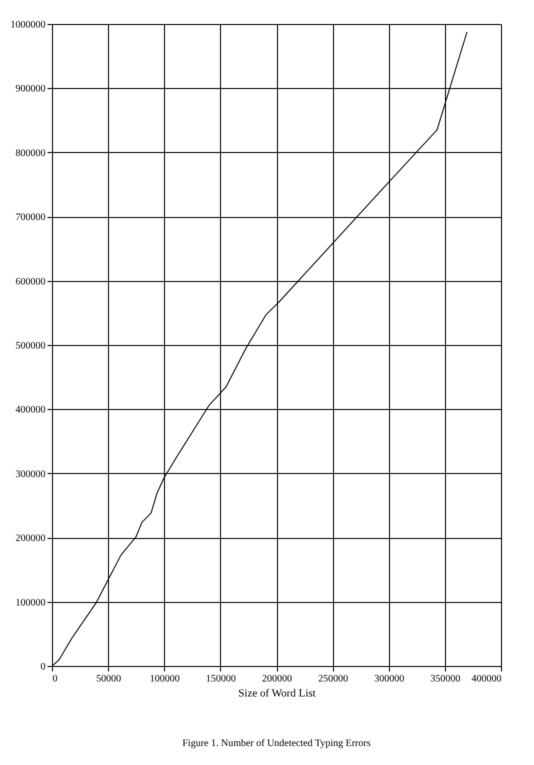  I want to click on x-tick-label: 400000, so click(487, 679).